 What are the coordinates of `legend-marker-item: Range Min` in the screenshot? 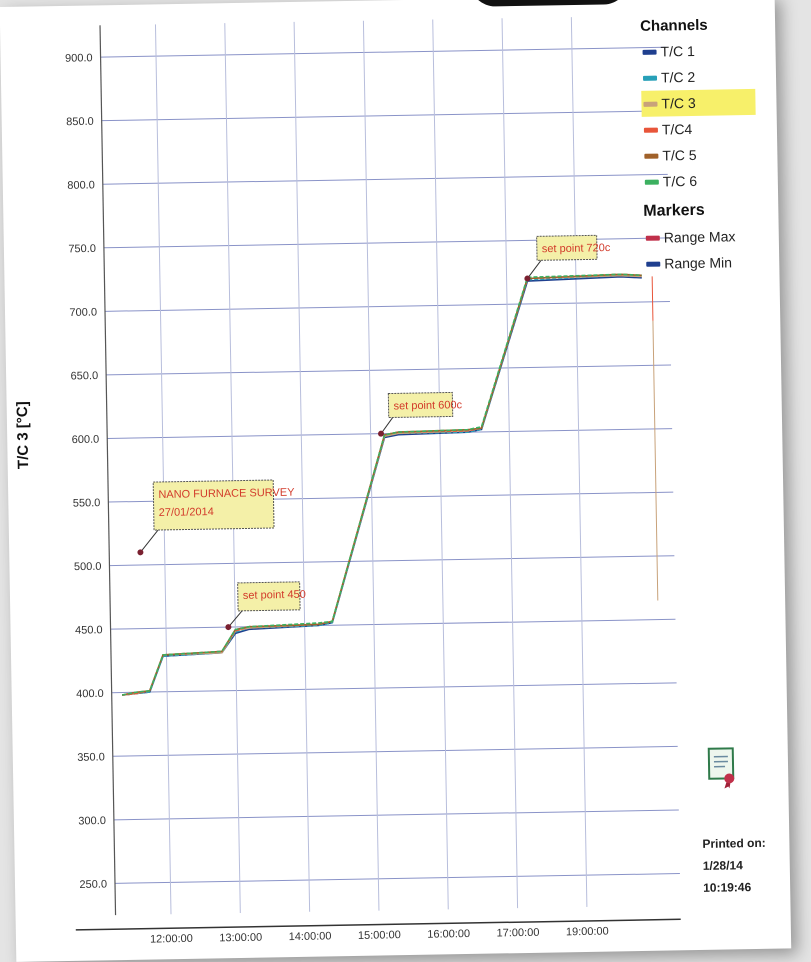 It's located at (709, 263).